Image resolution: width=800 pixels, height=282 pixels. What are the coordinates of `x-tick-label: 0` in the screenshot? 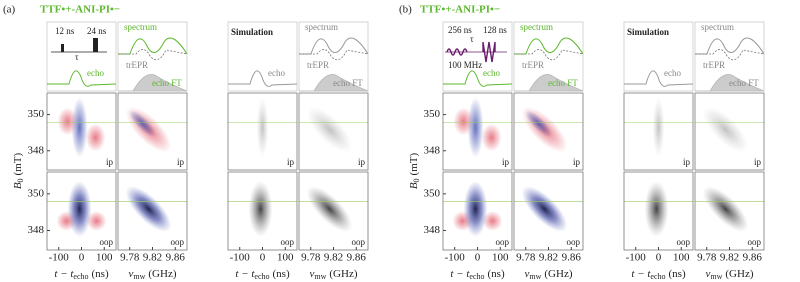 It's located at (263, 258).